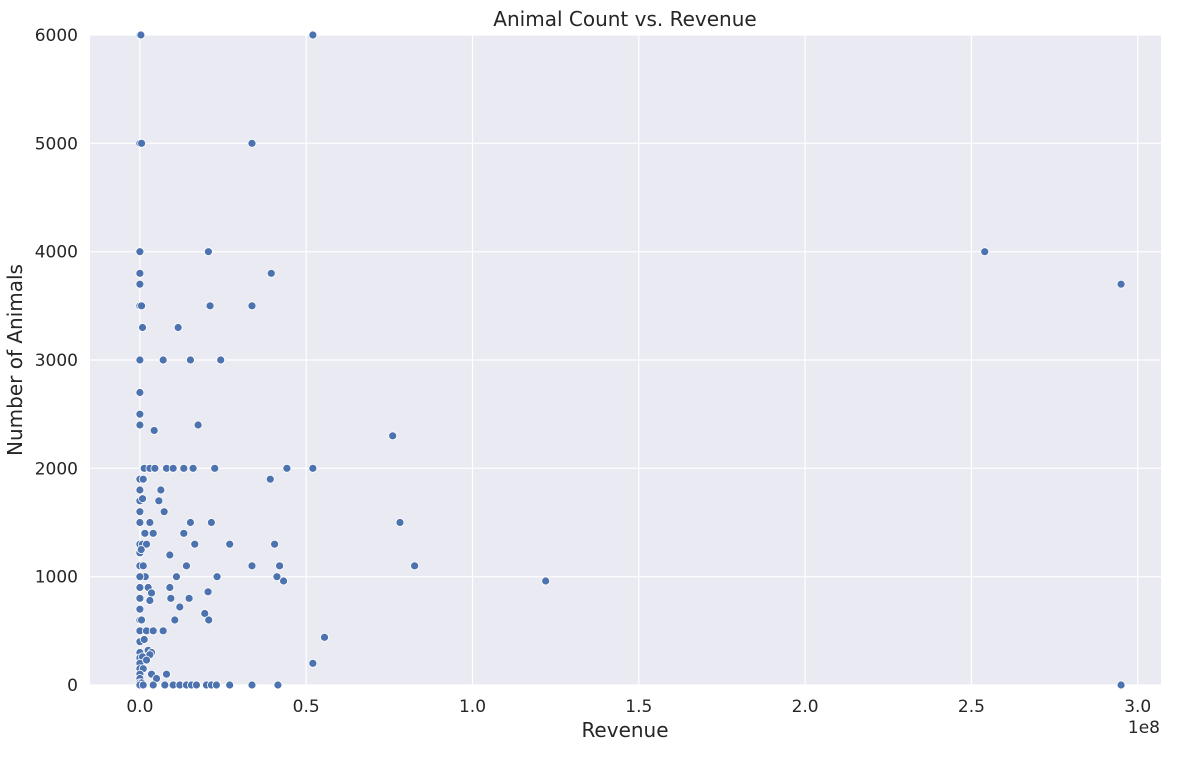 Image resolution: width=1196 pixels, height=760 pixels. Describe the element at coordinates (624, 19) in the screenshot. I see `chart-title: Animal Count vs. Revenue` at that location.